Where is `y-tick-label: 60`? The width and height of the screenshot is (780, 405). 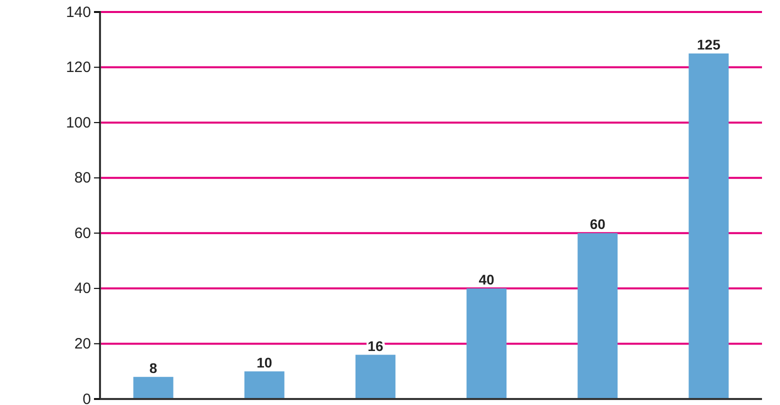
y-tick-label: 60 is located at coordinates (82, 233).